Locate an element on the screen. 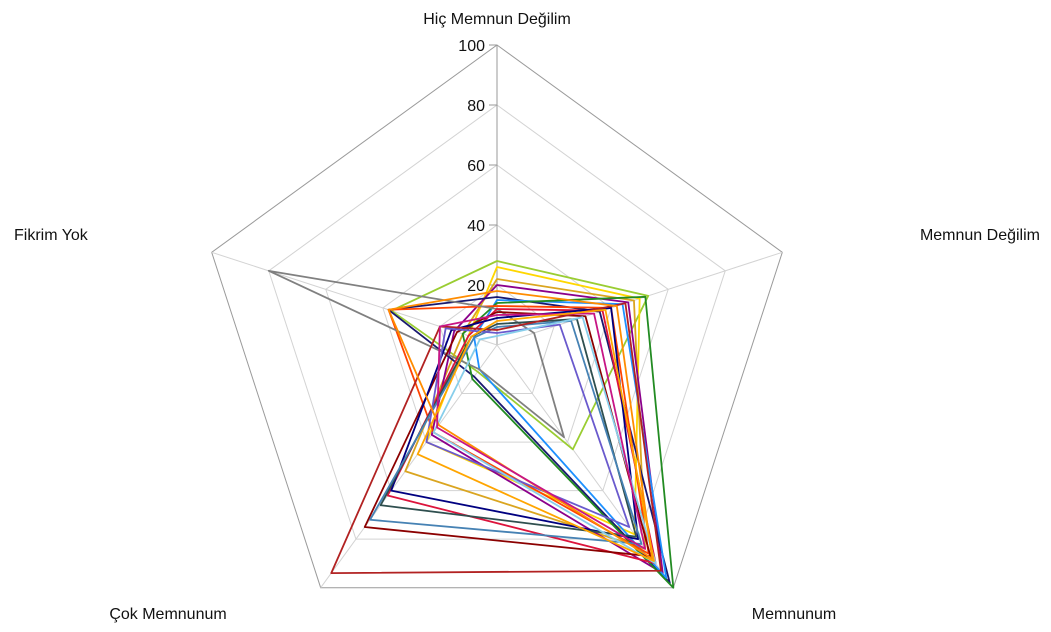 The image size is (1051, 632). axis-label: Memnun Değilim is located at coordinates (980, 235).